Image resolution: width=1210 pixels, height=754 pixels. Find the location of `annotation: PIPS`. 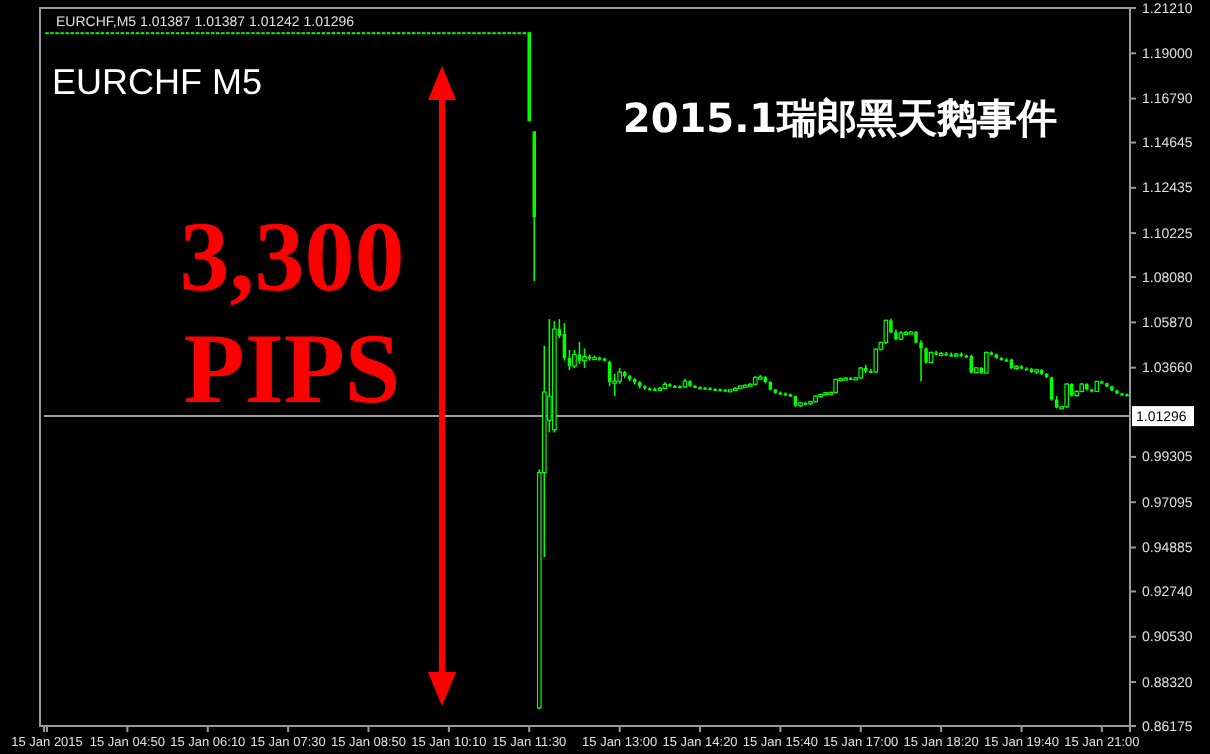

annotation: PIPS is located at coordinates (292, 368).